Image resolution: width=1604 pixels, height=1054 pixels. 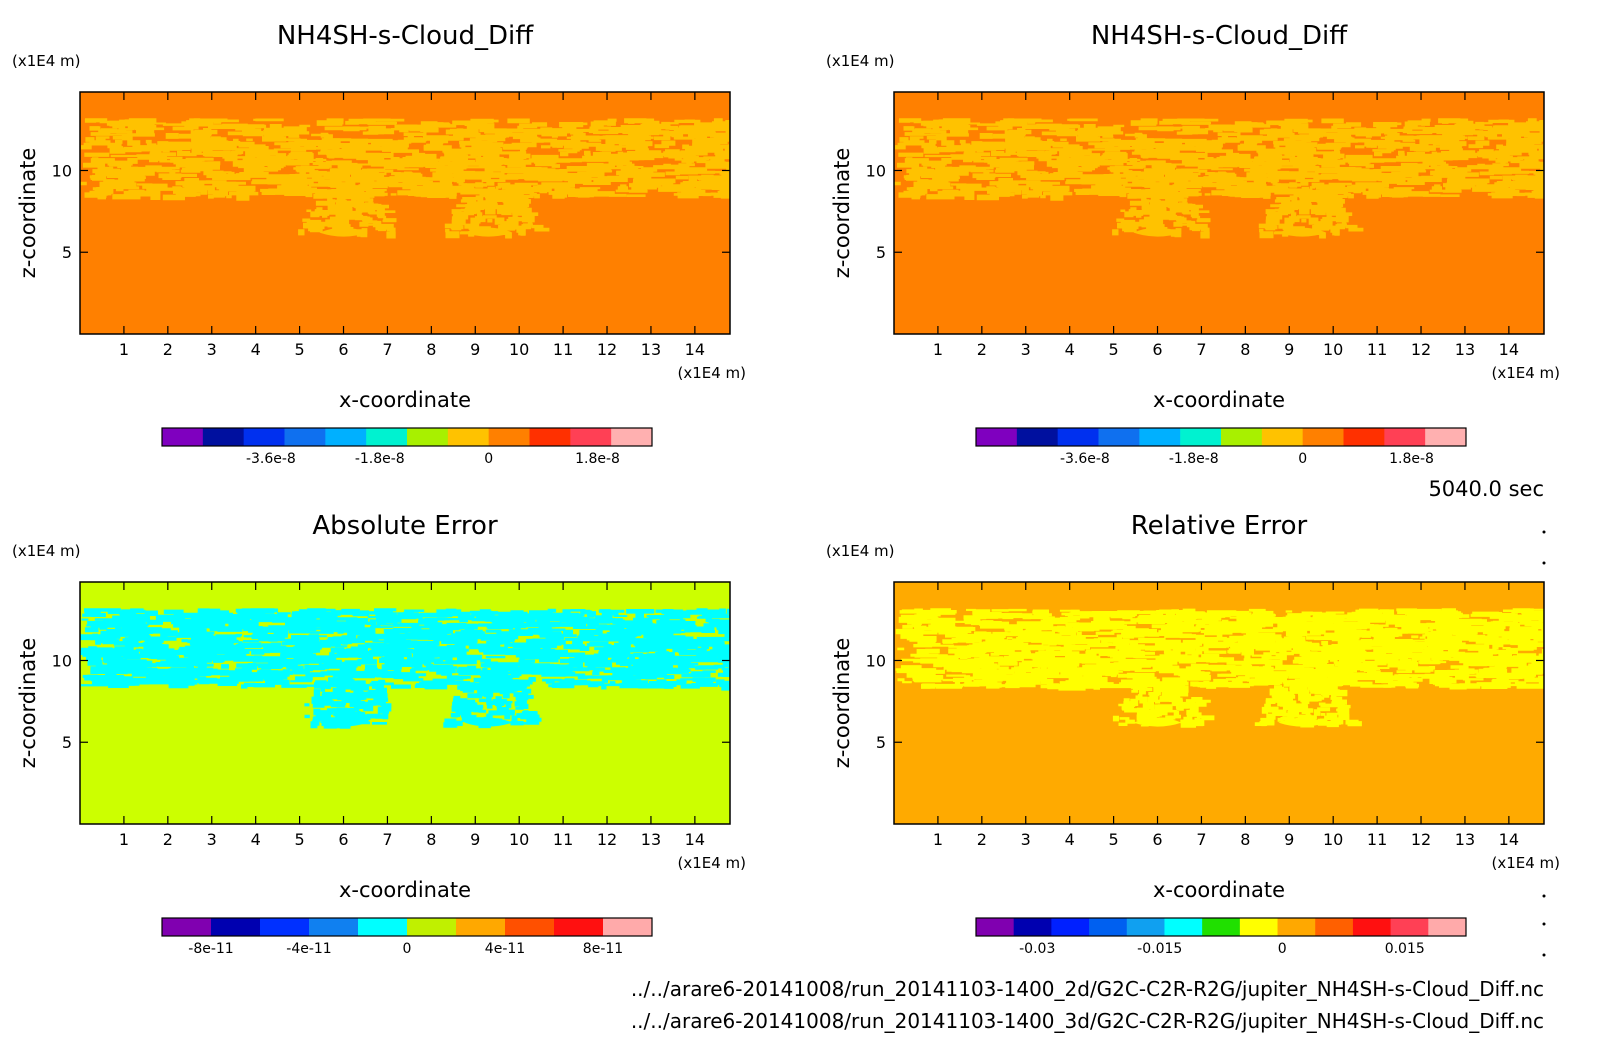 What do you see at coordinates (1289, 839) in the screenshot?
I see `x-tick-label: 9` at bounding box center [1289, 839].